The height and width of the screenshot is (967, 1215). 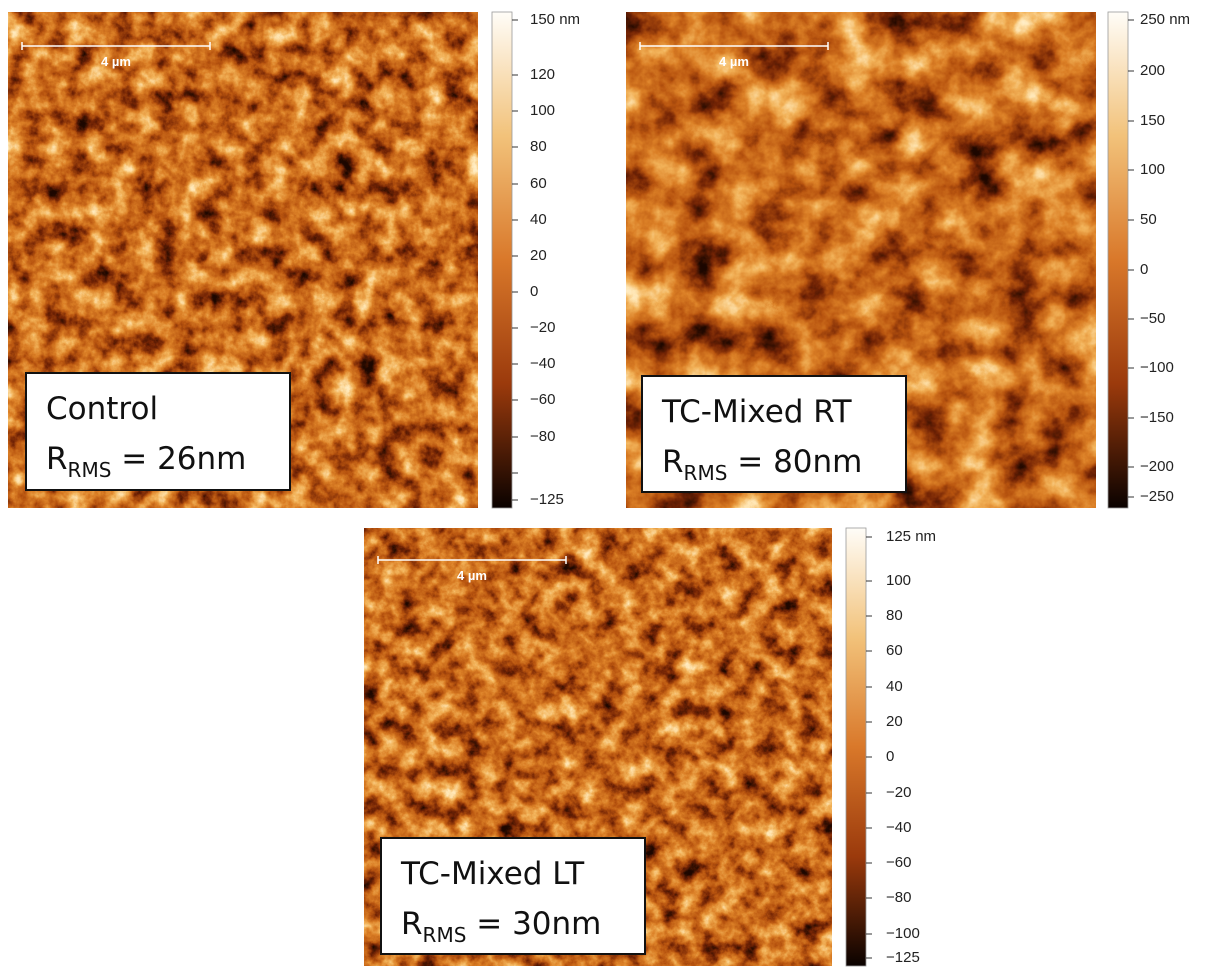 What do you see at coordinates (1152, 70) in the screenshot?
I see `colorbar-tick-label: 200` at bounding box center [1152, 70].